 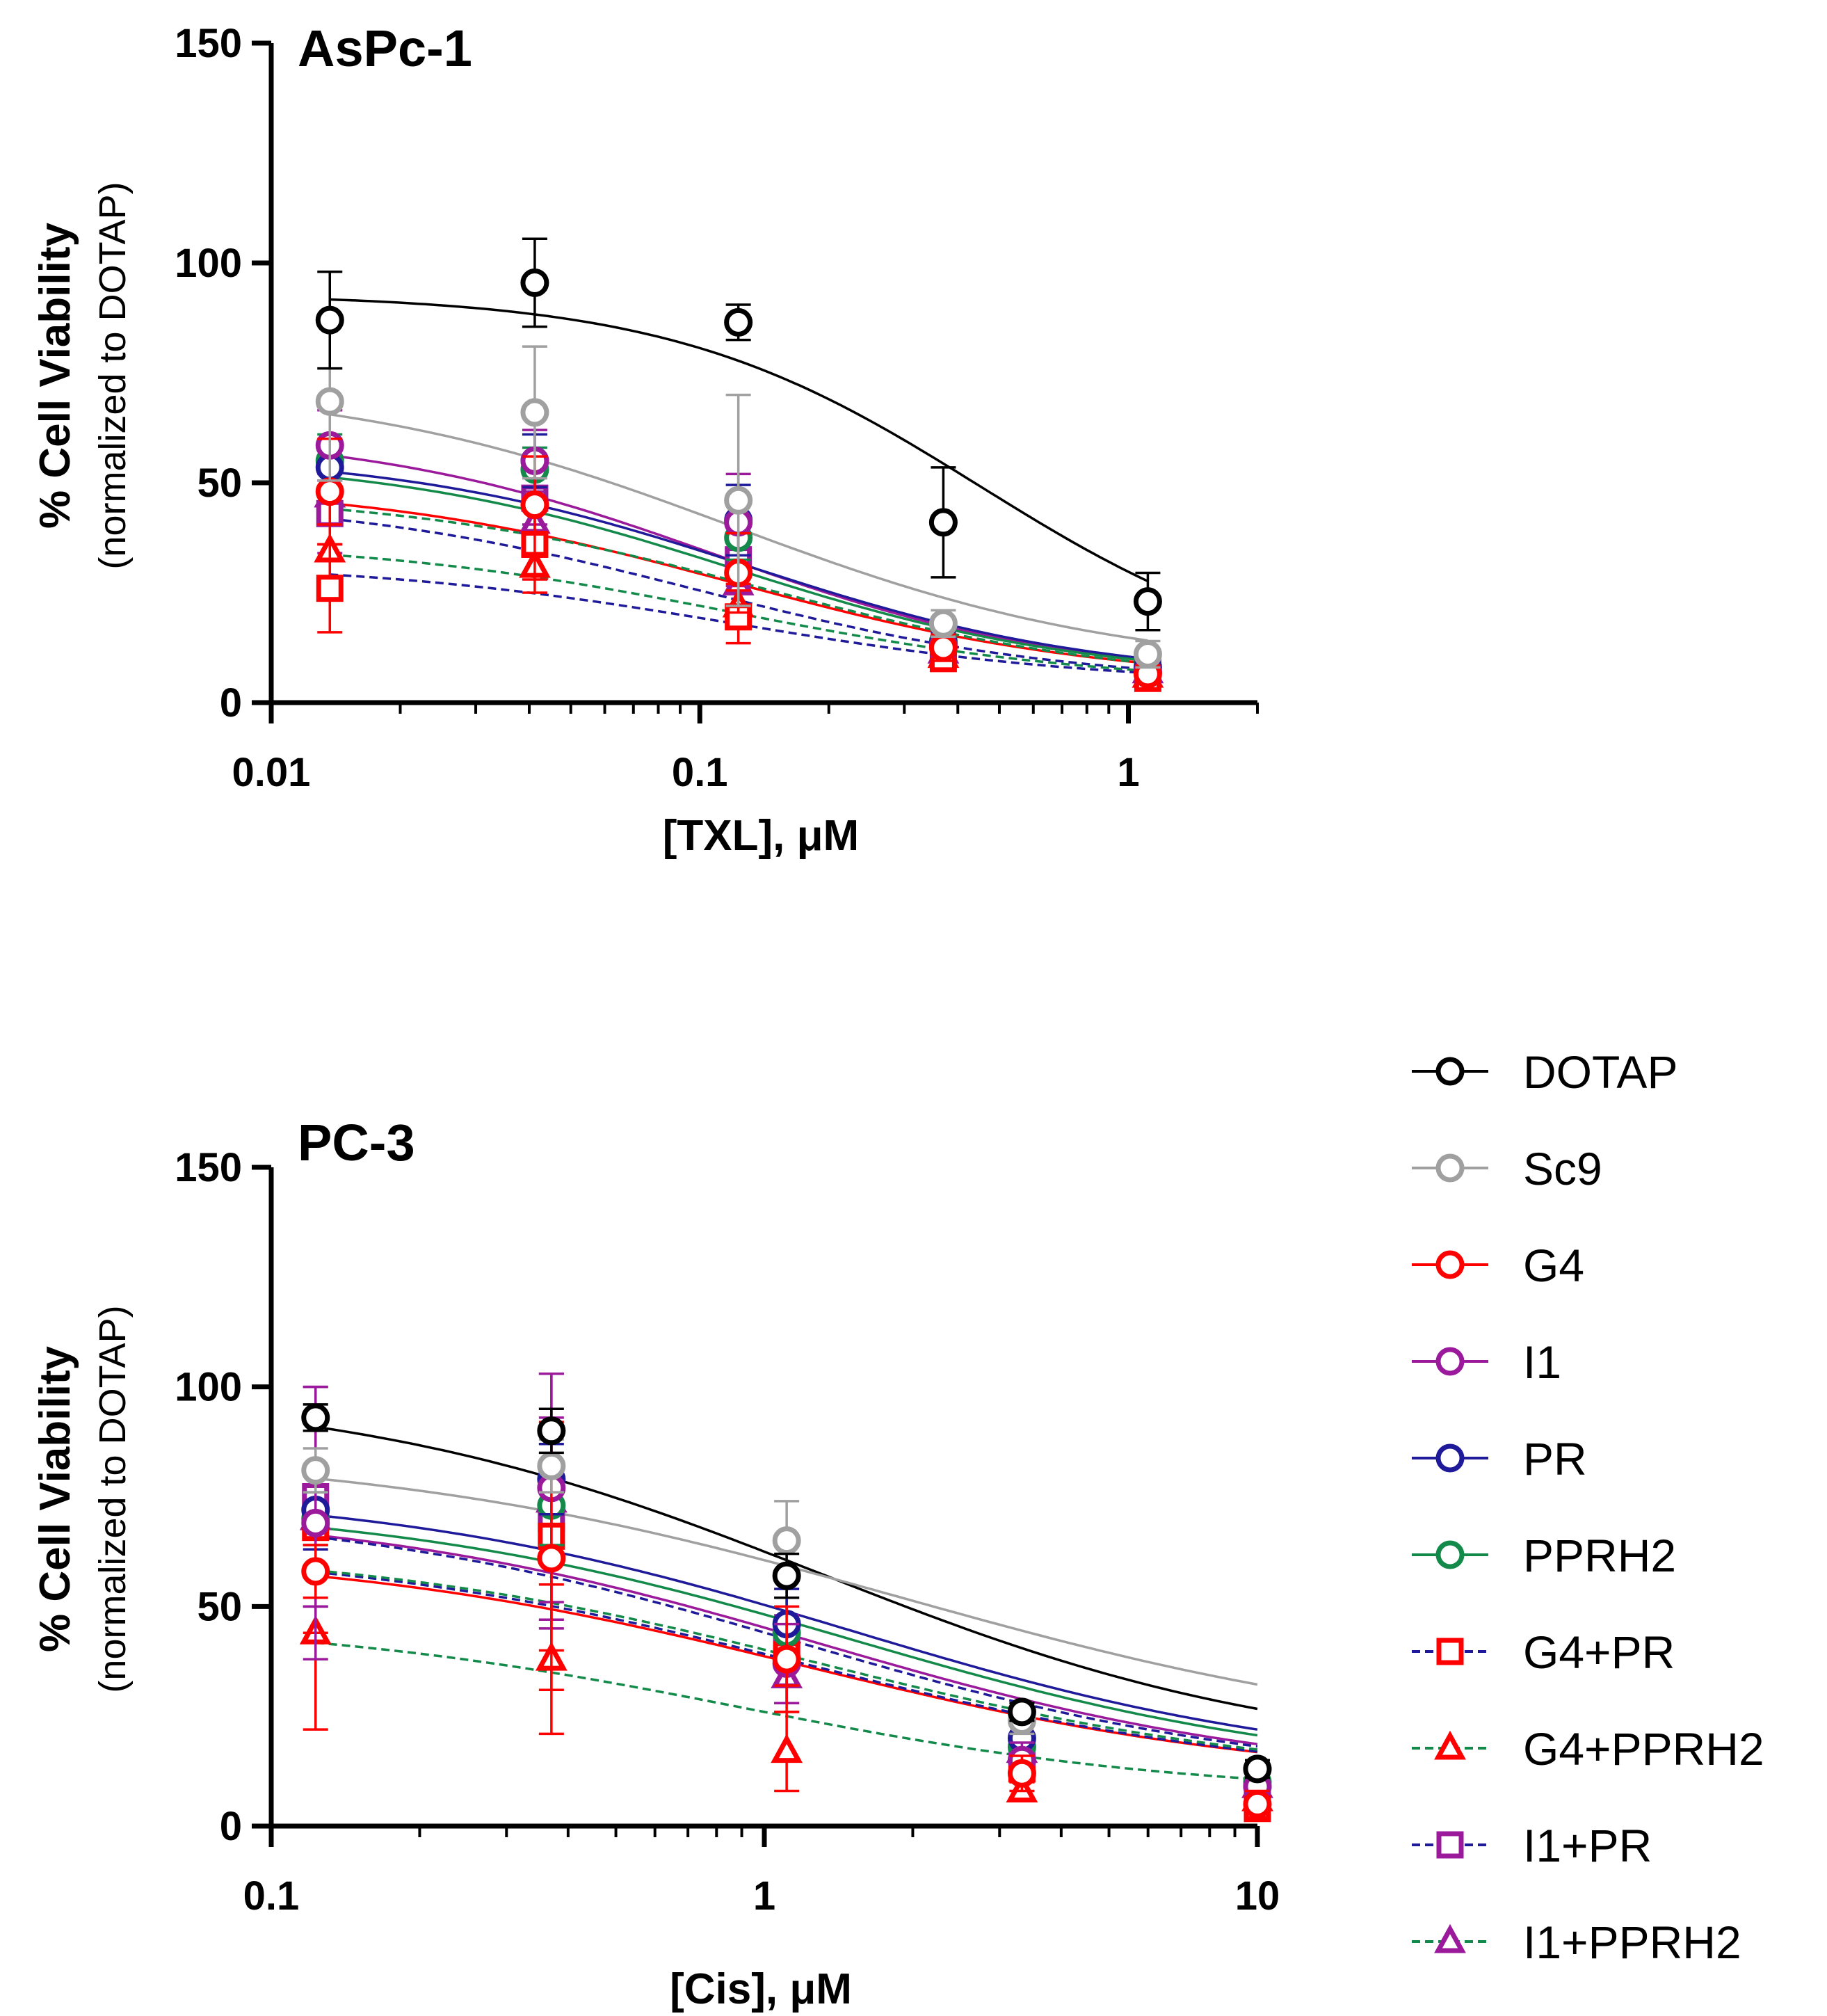 I want to click on legend-label: DOTAP, so click(x=1600, y=1072).